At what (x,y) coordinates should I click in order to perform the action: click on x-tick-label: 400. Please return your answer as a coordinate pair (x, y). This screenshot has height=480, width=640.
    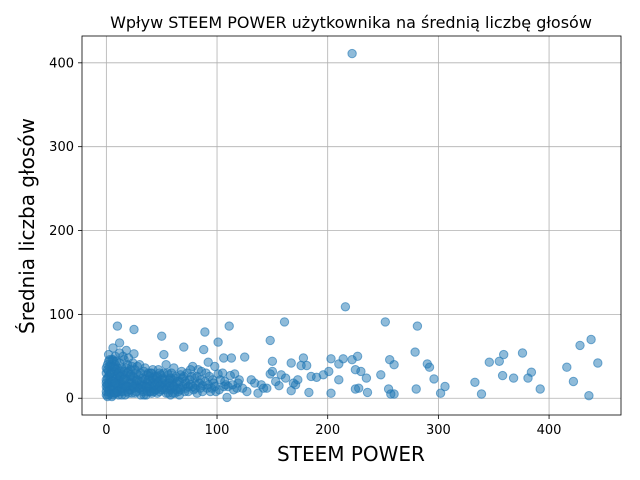
    Looking at the image, I should click on (549, 430).